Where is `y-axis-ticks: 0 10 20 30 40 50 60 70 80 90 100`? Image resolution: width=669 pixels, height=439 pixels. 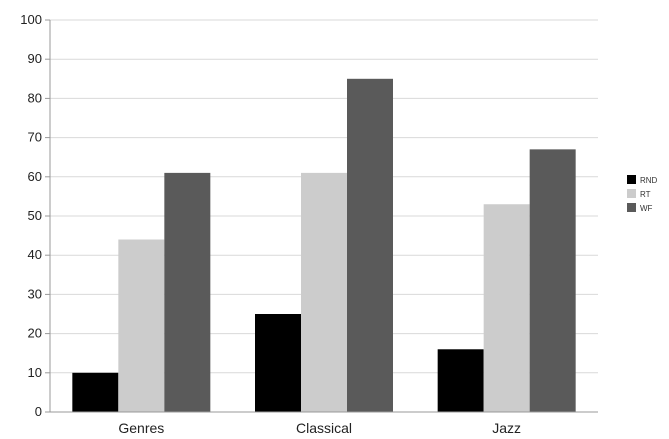
y-axis-ticks: 0 10 20 30 40 50 60 70 80 90 100 is located at coordinates (35, 215).